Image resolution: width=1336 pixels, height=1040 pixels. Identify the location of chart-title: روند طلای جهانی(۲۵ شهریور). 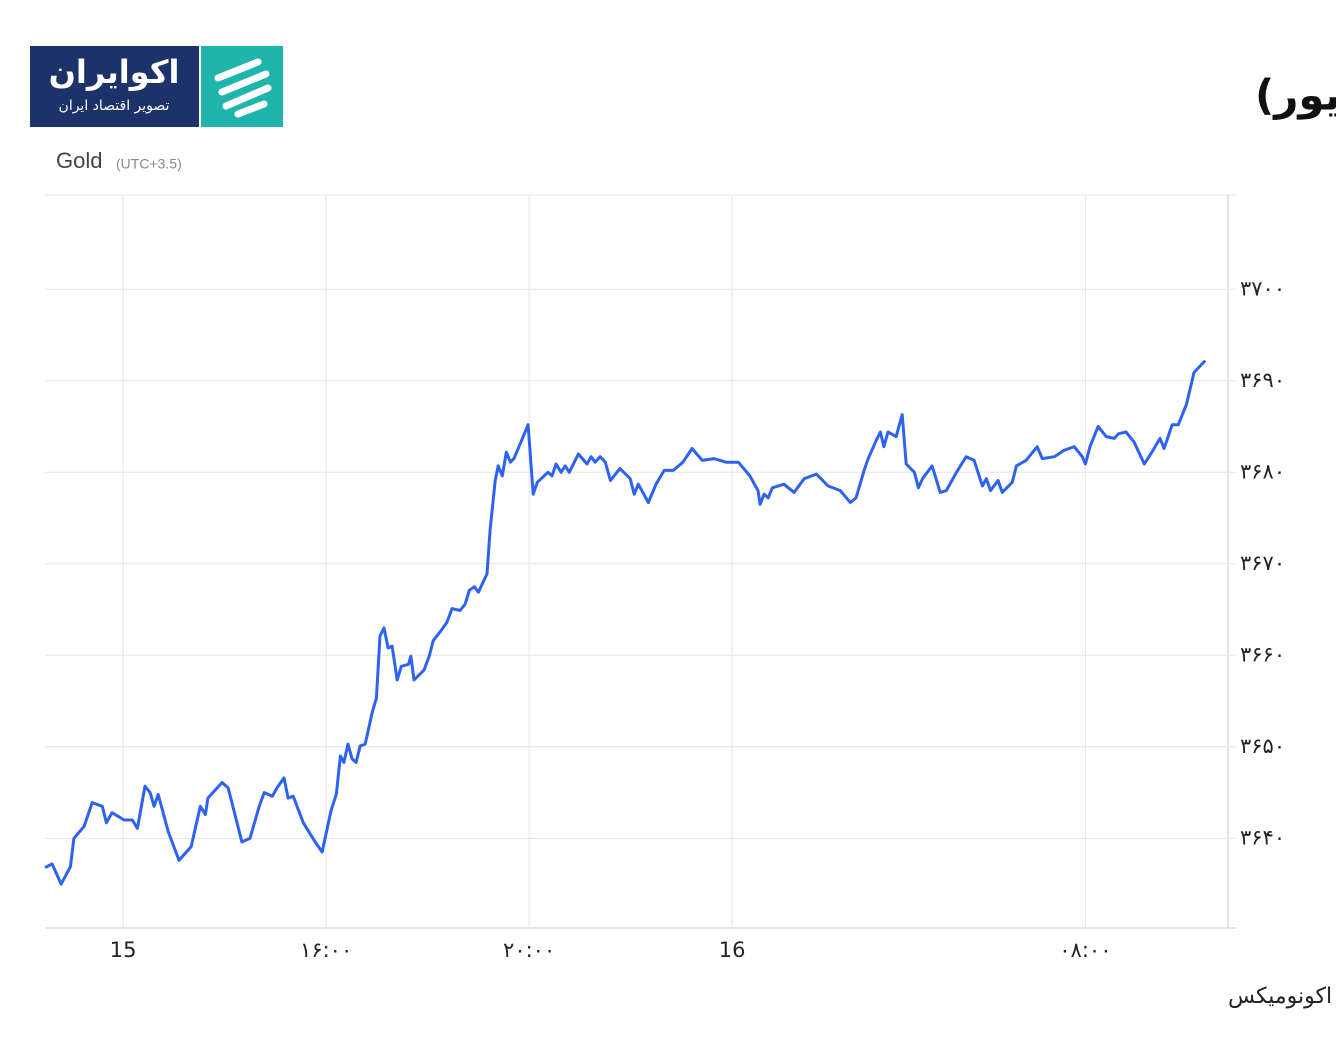
(1295, 96).